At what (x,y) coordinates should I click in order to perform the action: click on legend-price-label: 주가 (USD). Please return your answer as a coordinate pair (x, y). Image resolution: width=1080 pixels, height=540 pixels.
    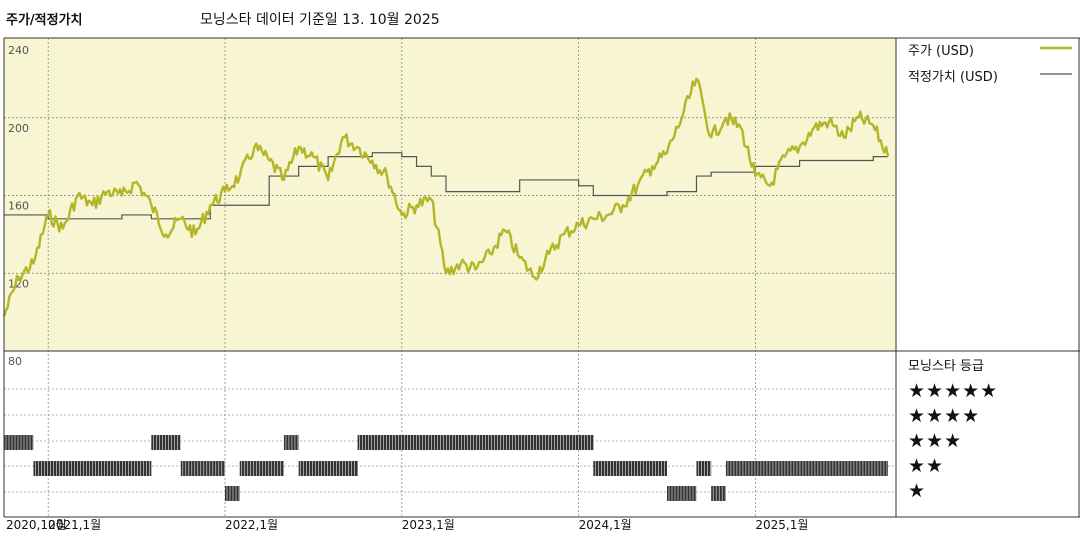
    Looking at the image, I should click on (941, 51).